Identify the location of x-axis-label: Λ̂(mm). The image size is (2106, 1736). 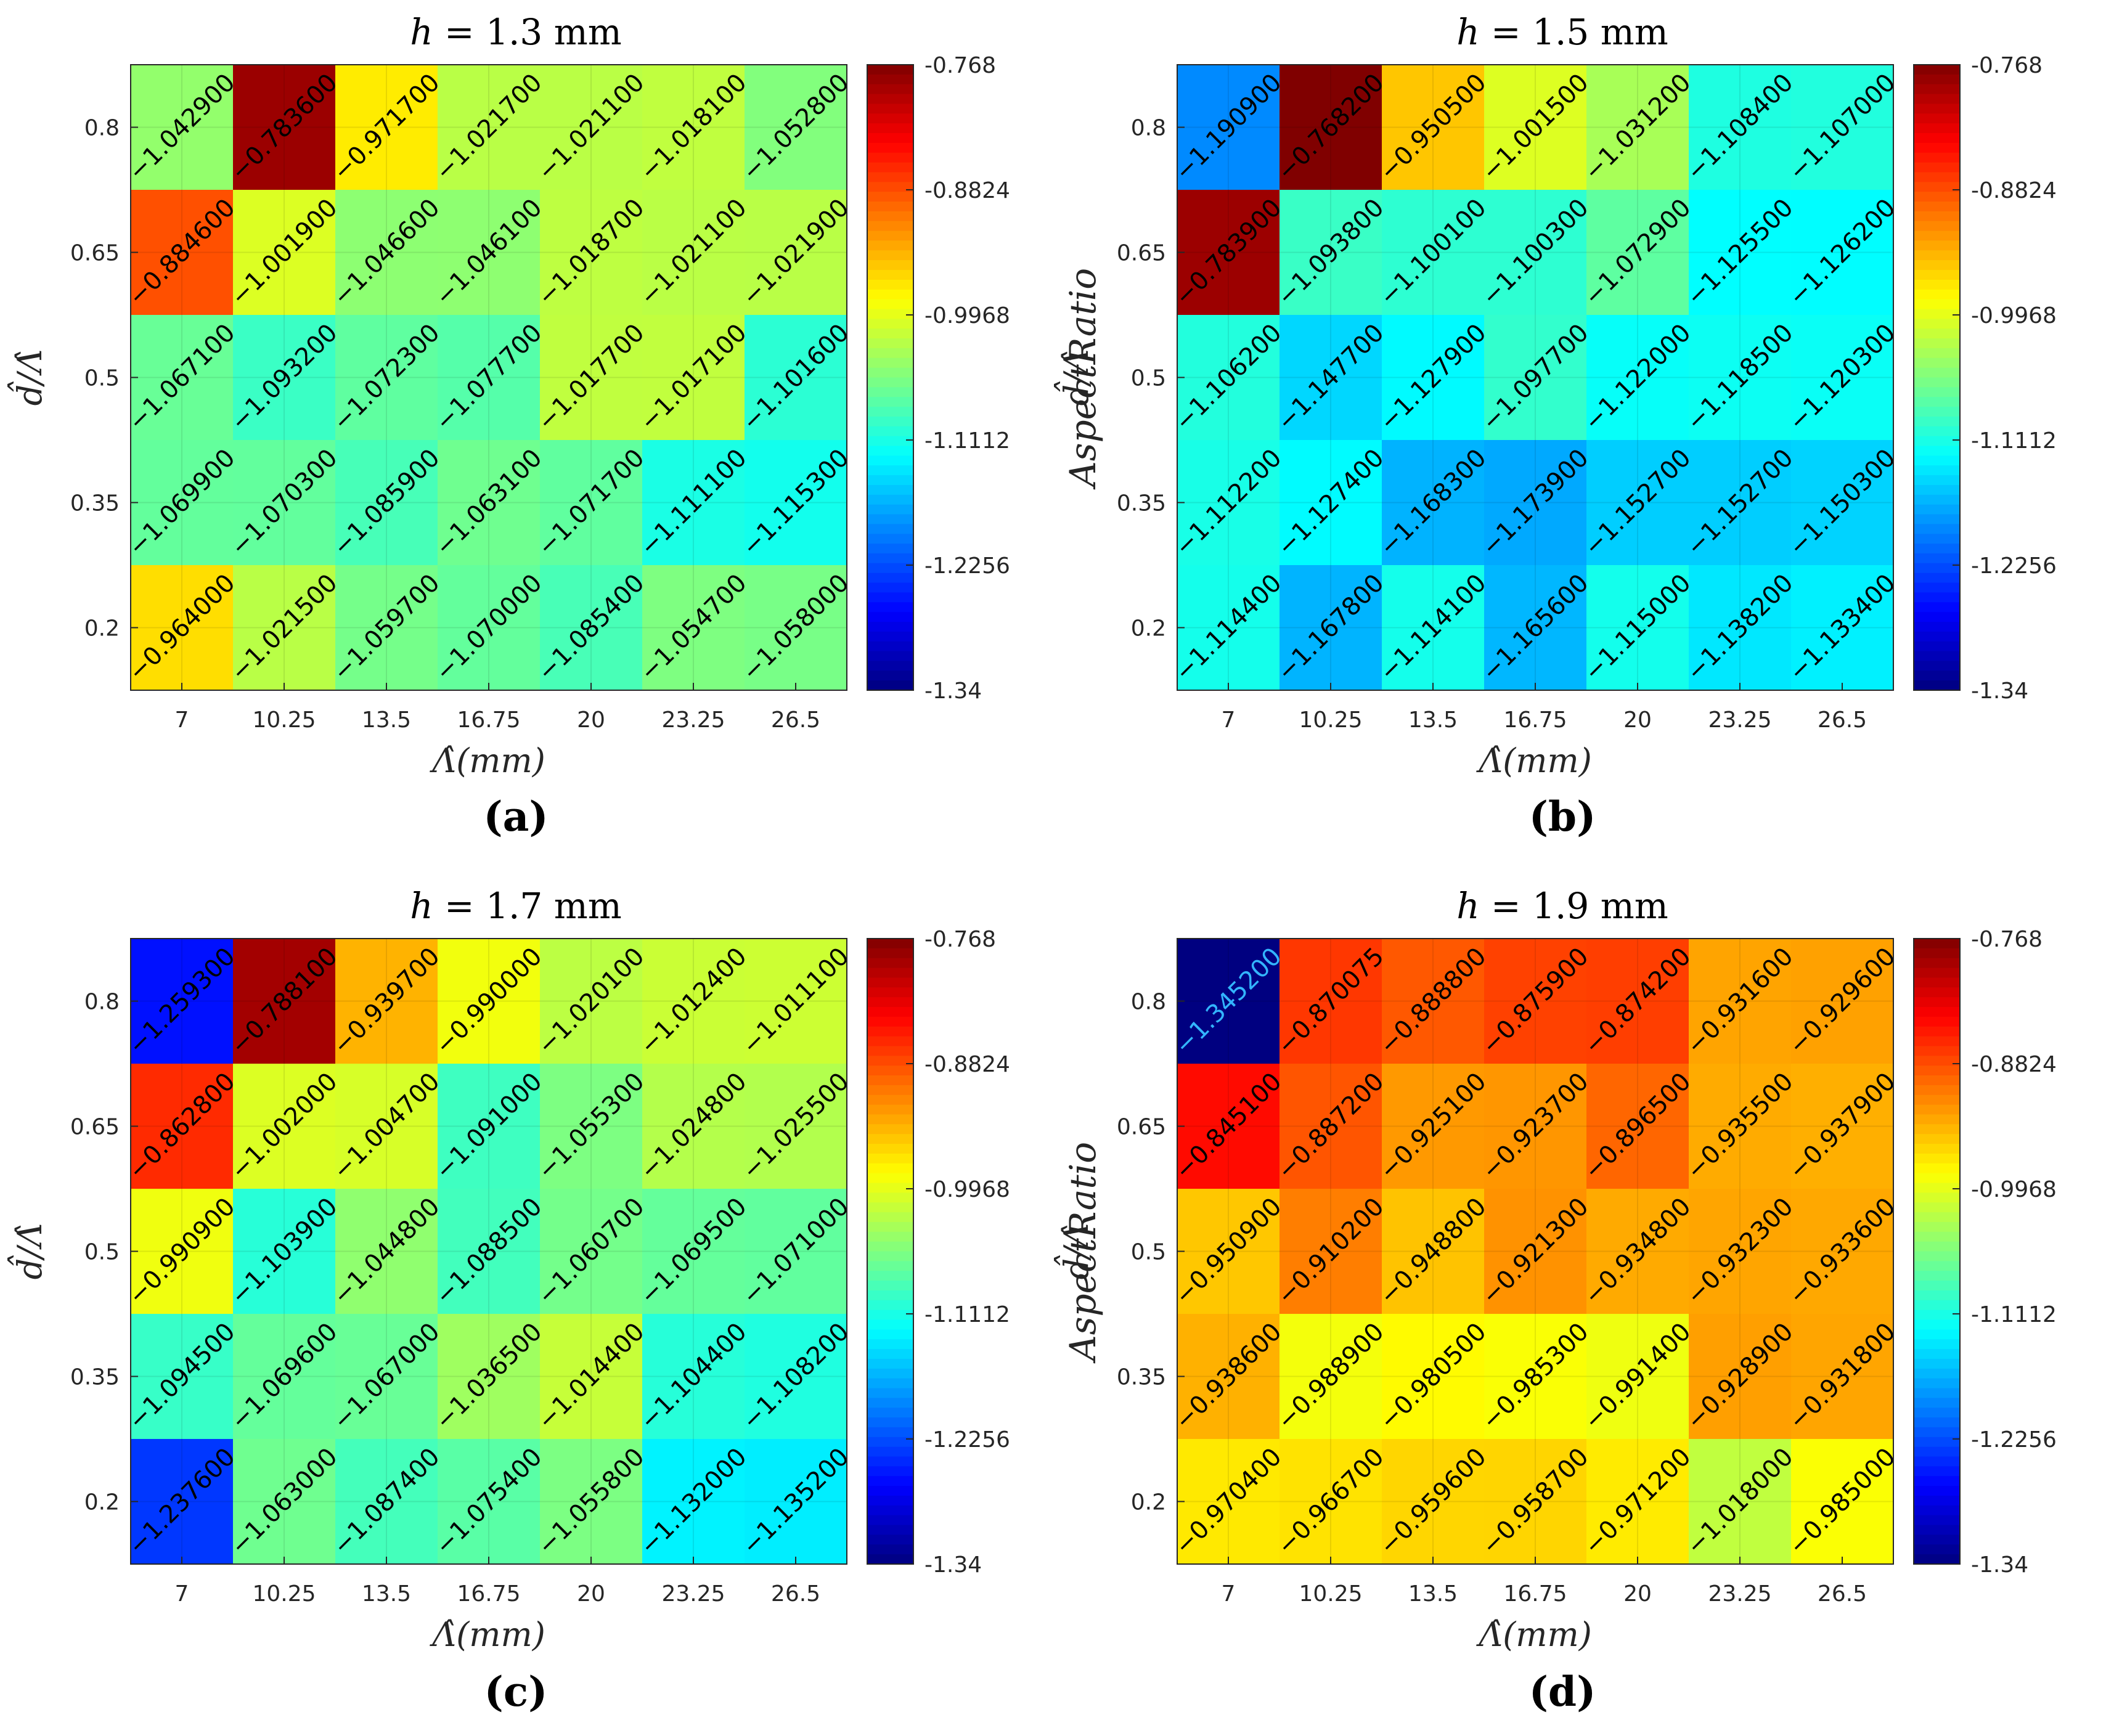
(1534, 1634).